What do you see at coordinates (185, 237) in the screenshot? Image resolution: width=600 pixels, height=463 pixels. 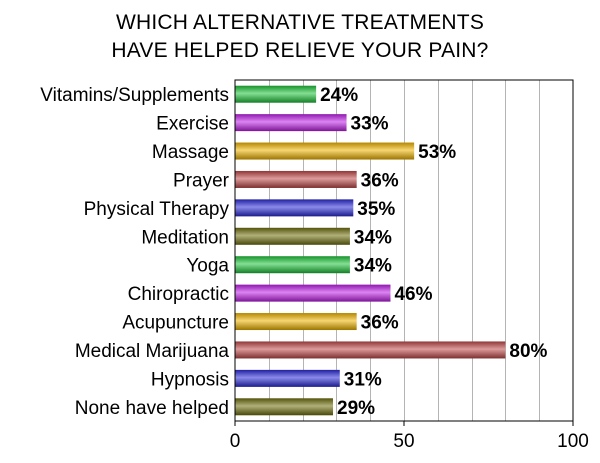 I see `category-label: Meditation` at bounding box center [185, 237].